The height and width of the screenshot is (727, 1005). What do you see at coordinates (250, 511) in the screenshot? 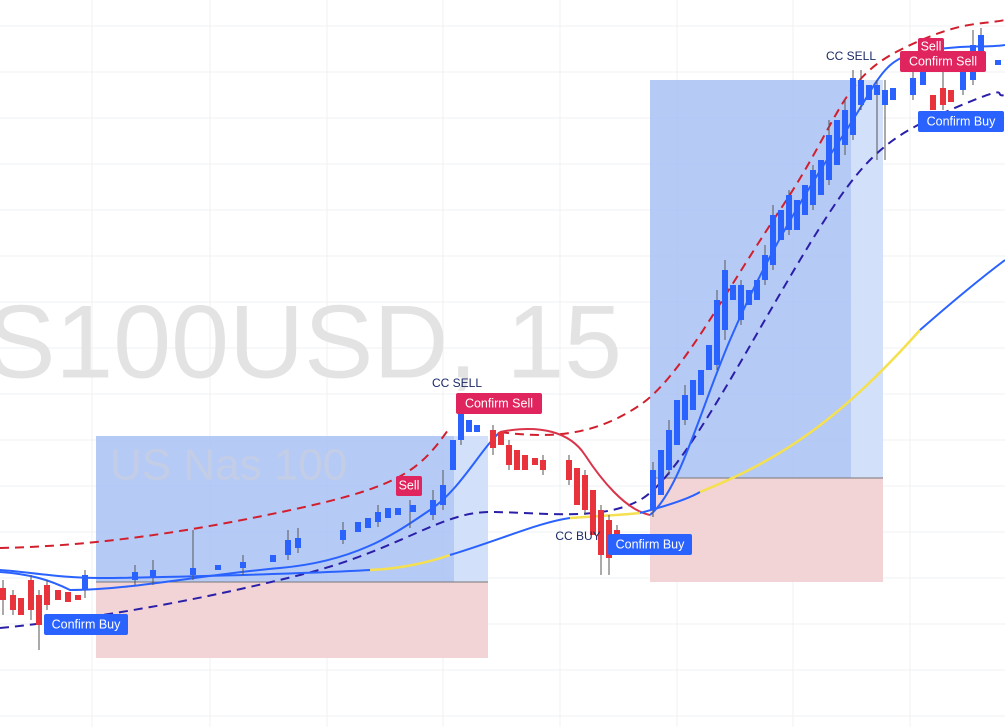
I see `fast-average` at bounding box center [250, 511].